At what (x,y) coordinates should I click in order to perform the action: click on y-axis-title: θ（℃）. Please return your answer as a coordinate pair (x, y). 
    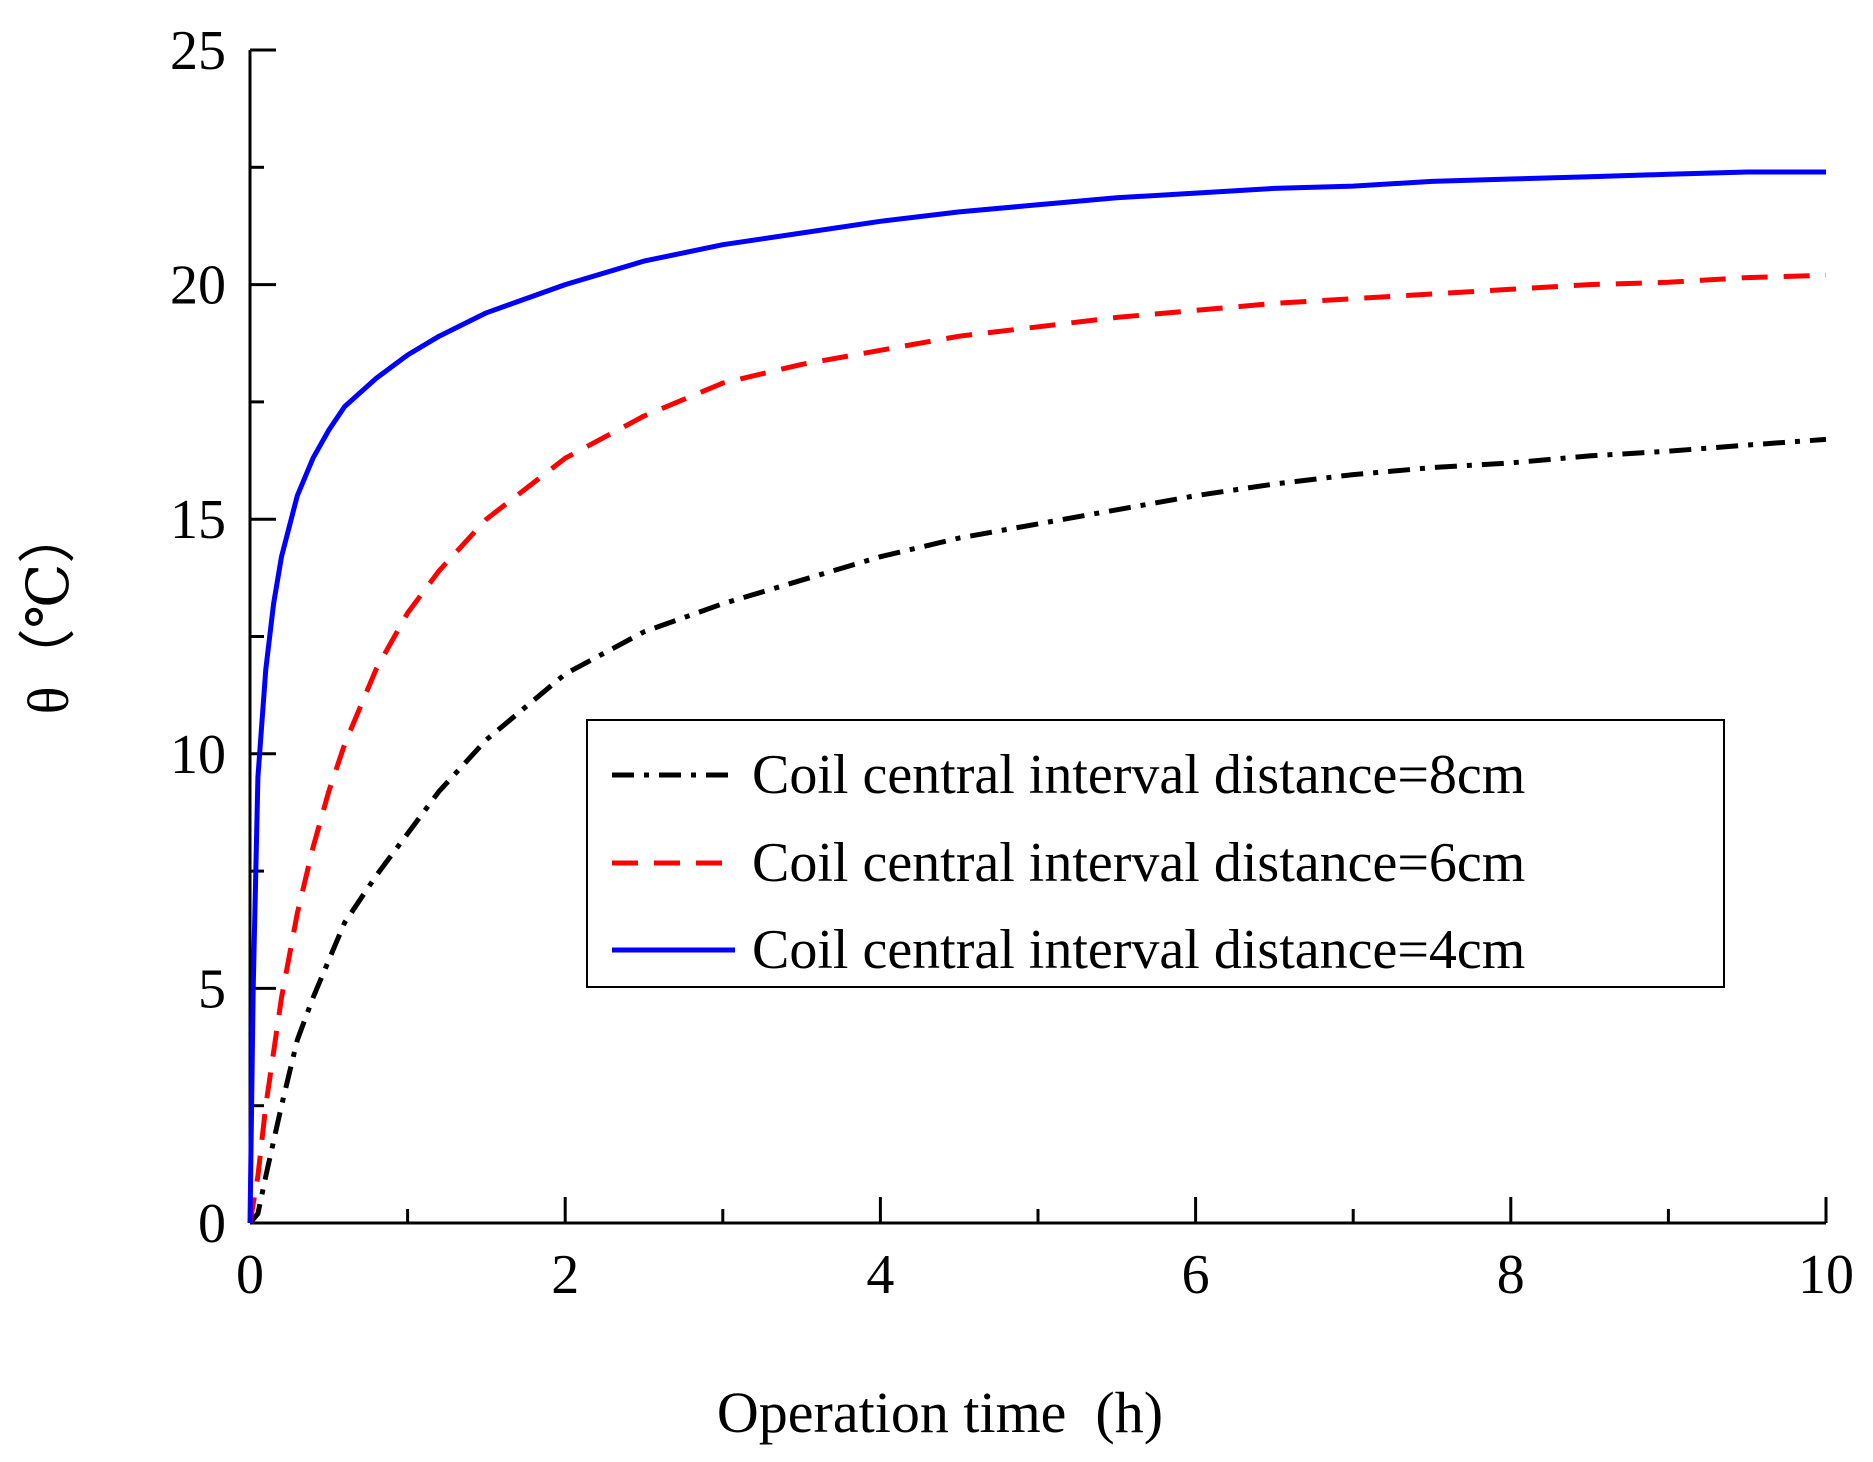
    Looking at the image, I should click on (48, 610).